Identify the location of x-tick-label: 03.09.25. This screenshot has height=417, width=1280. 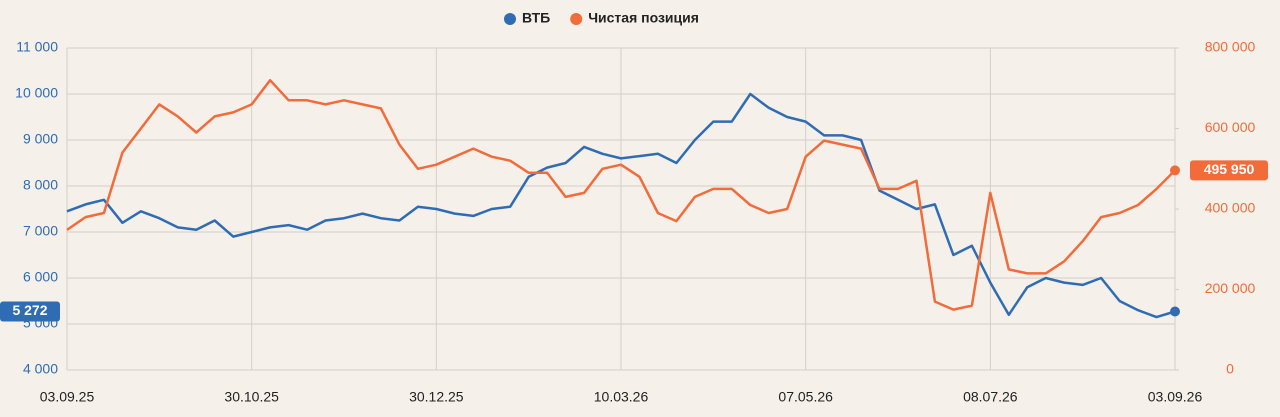
(67, 397).